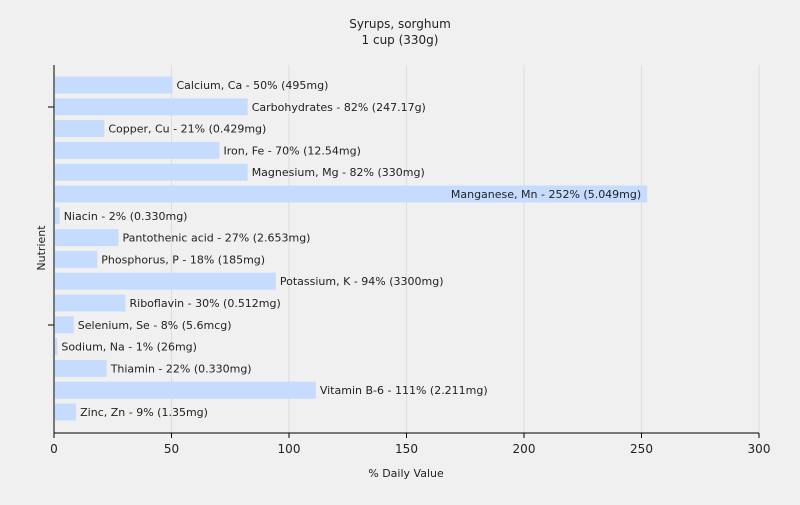  What do you see at coordinates (54, 449) in the screenshot?
I see `x-tick-label: 0` at bounding box center [54, 449].